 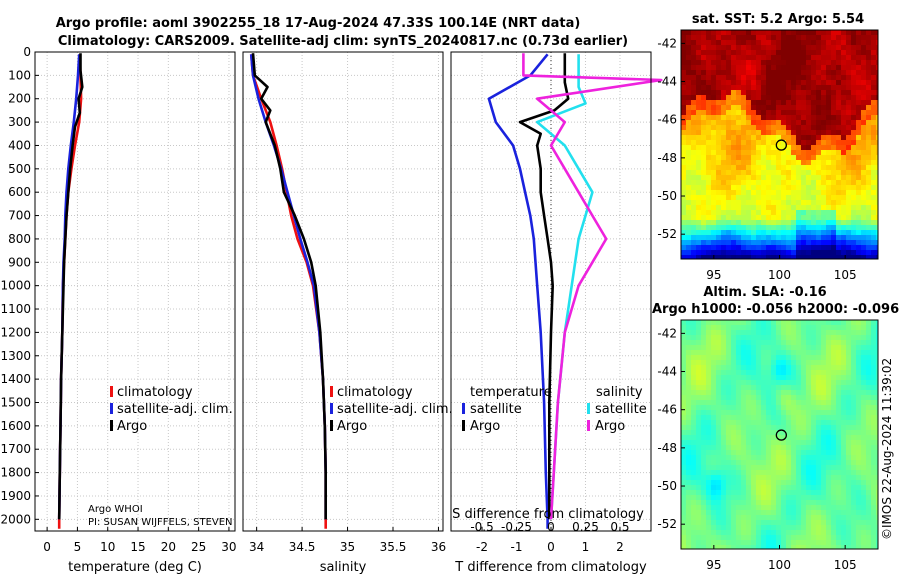 I want to click on x-tick-label-secondary: 0.5, so click(x=619, y=527).